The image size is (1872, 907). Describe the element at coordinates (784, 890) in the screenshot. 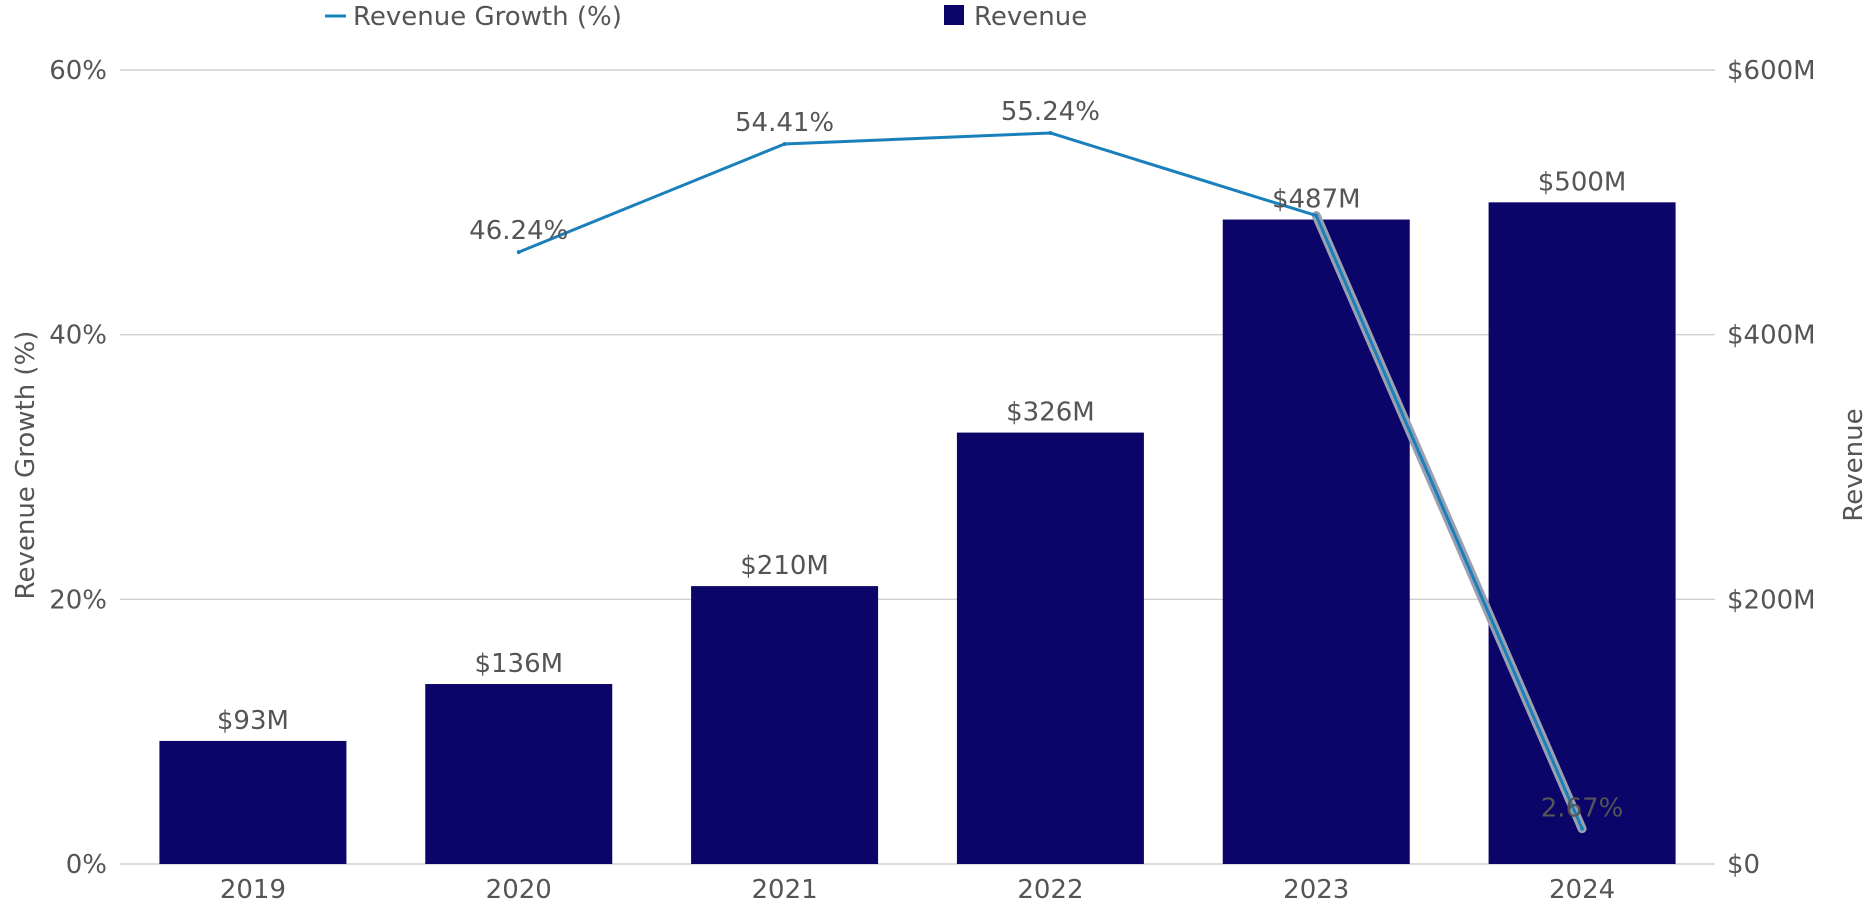

I see `x-tick-label: 2021` at that location.